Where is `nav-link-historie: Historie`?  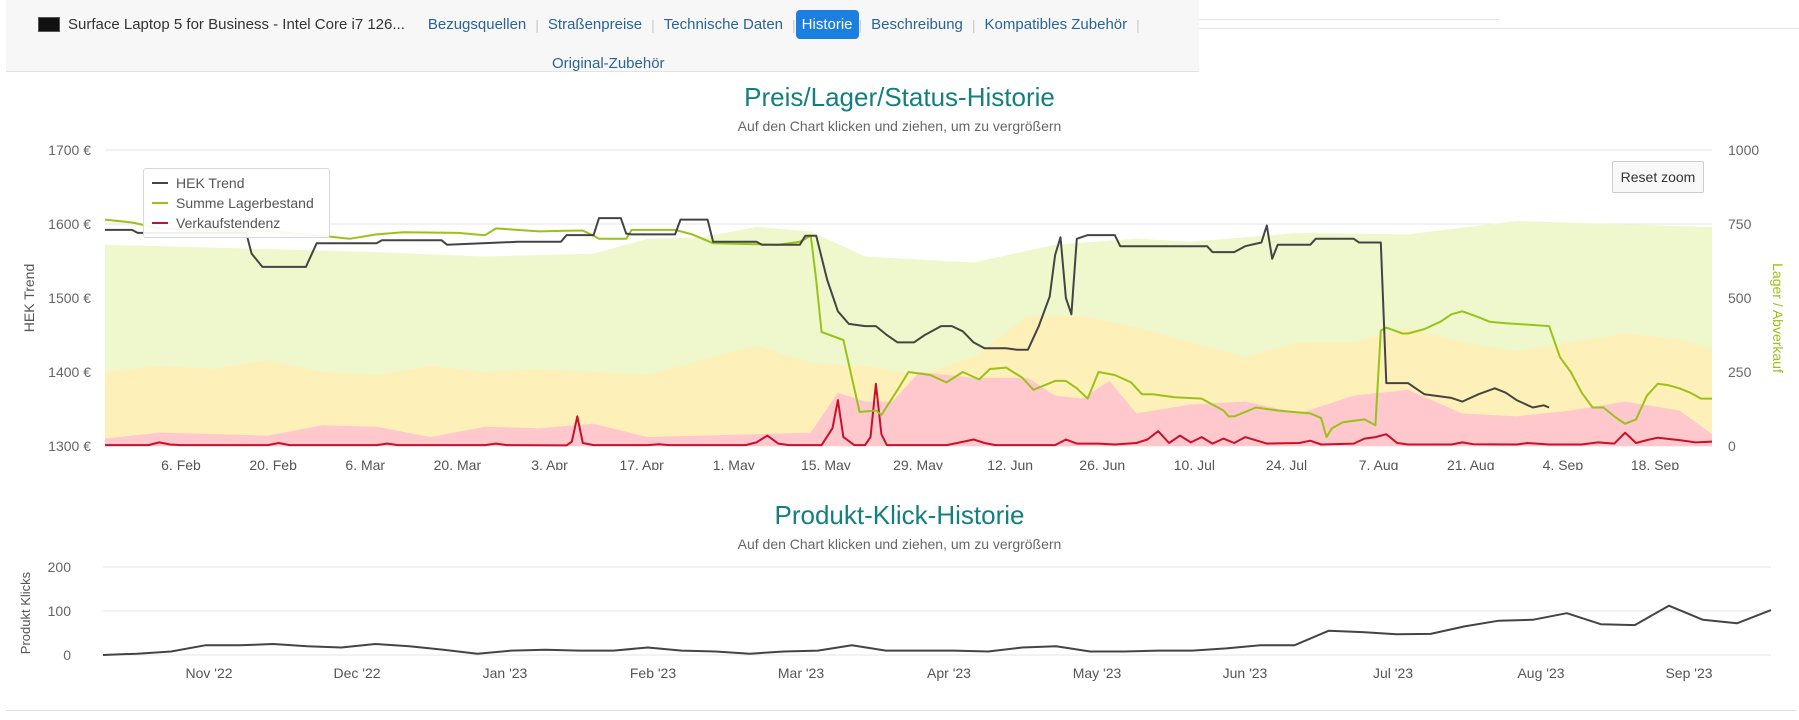
nav-link-historie: Historie is located at coordinates (827, 24).